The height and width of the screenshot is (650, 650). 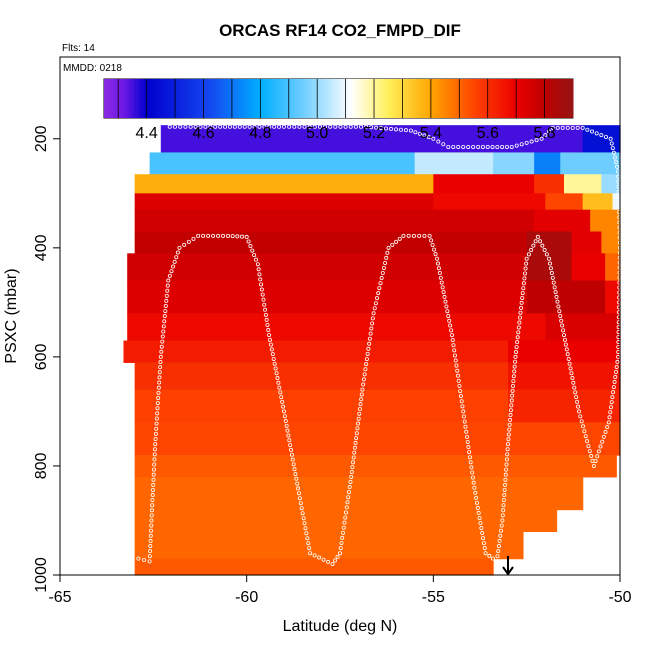 What do you see at coordinates (317, 133) in the screenshot?
I see `colorbar-tick-label-3: 5.0` at bounding box center [317, 133].